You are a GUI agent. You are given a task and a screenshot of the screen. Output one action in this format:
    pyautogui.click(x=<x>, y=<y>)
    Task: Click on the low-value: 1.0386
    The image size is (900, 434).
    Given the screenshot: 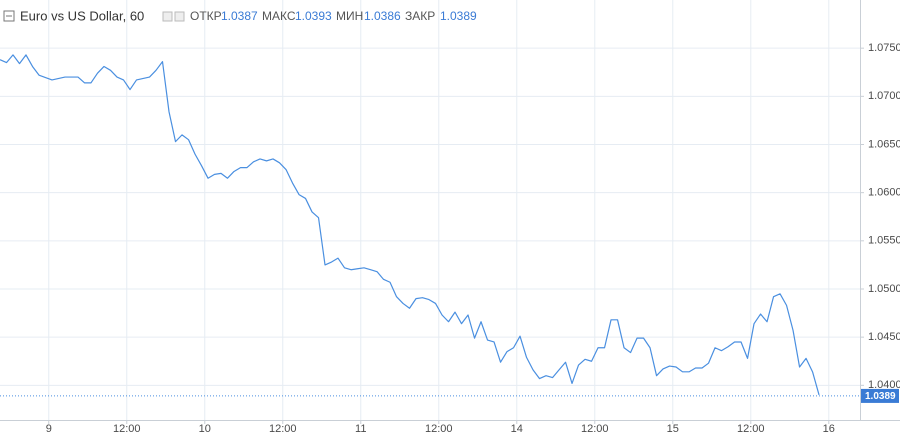 What is the action you would take?
    pyautogui.click(x=382, y=16)
    